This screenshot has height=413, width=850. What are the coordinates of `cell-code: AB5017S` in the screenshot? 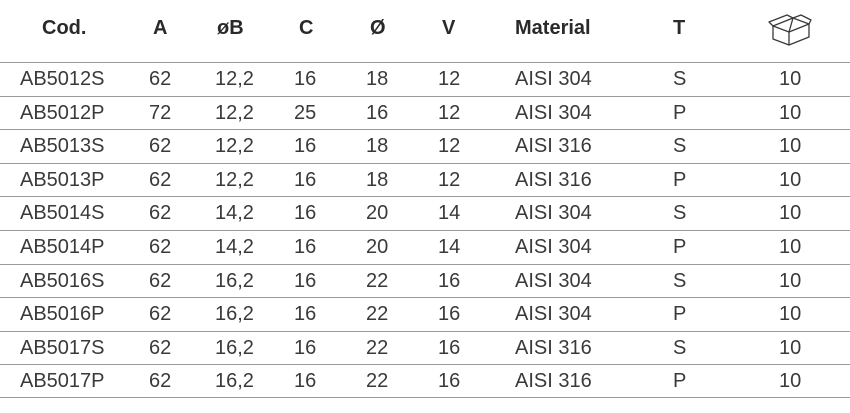 It's located at (62, 347).